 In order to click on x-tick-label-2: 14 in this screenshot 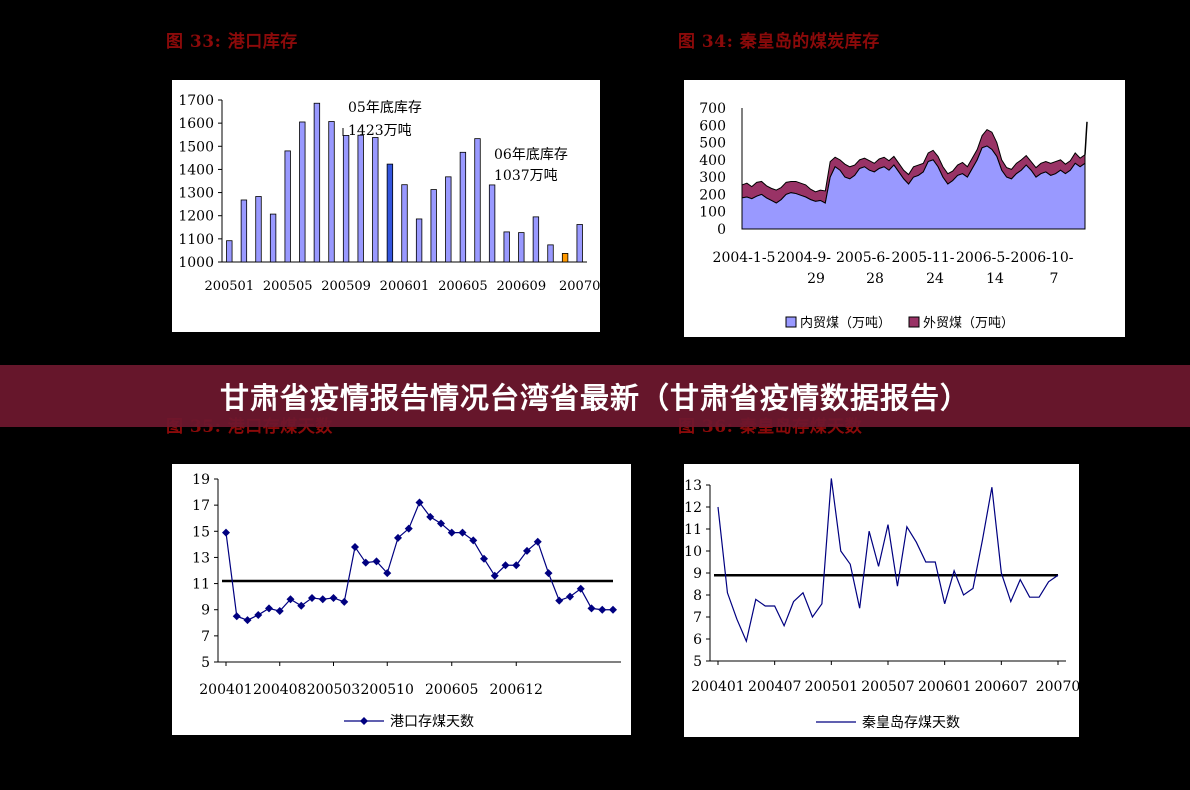, I will do `click(995, 279)`.